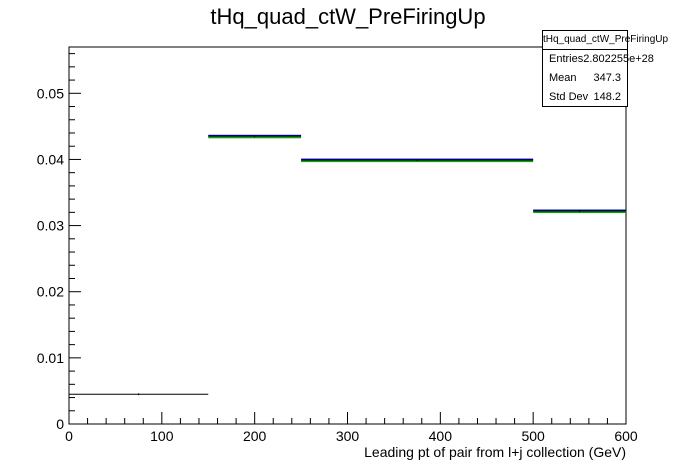 The width and height of the screenshot is (696, 472). What do you see at coordinates (585, 78) in the screenshot?
I see `stats-mean-row: Mean 347.3` at bounding box center [585, 78].